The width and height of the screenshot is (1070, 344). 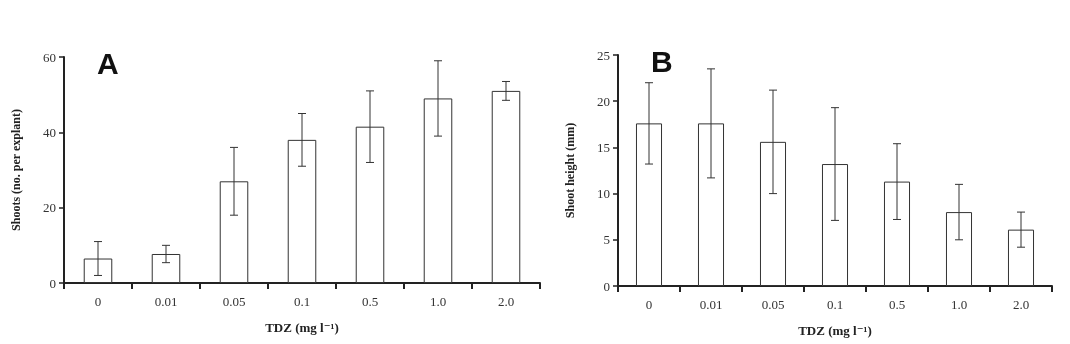 I want to click on y-tick-label: 10, so click(x=603, y=194).